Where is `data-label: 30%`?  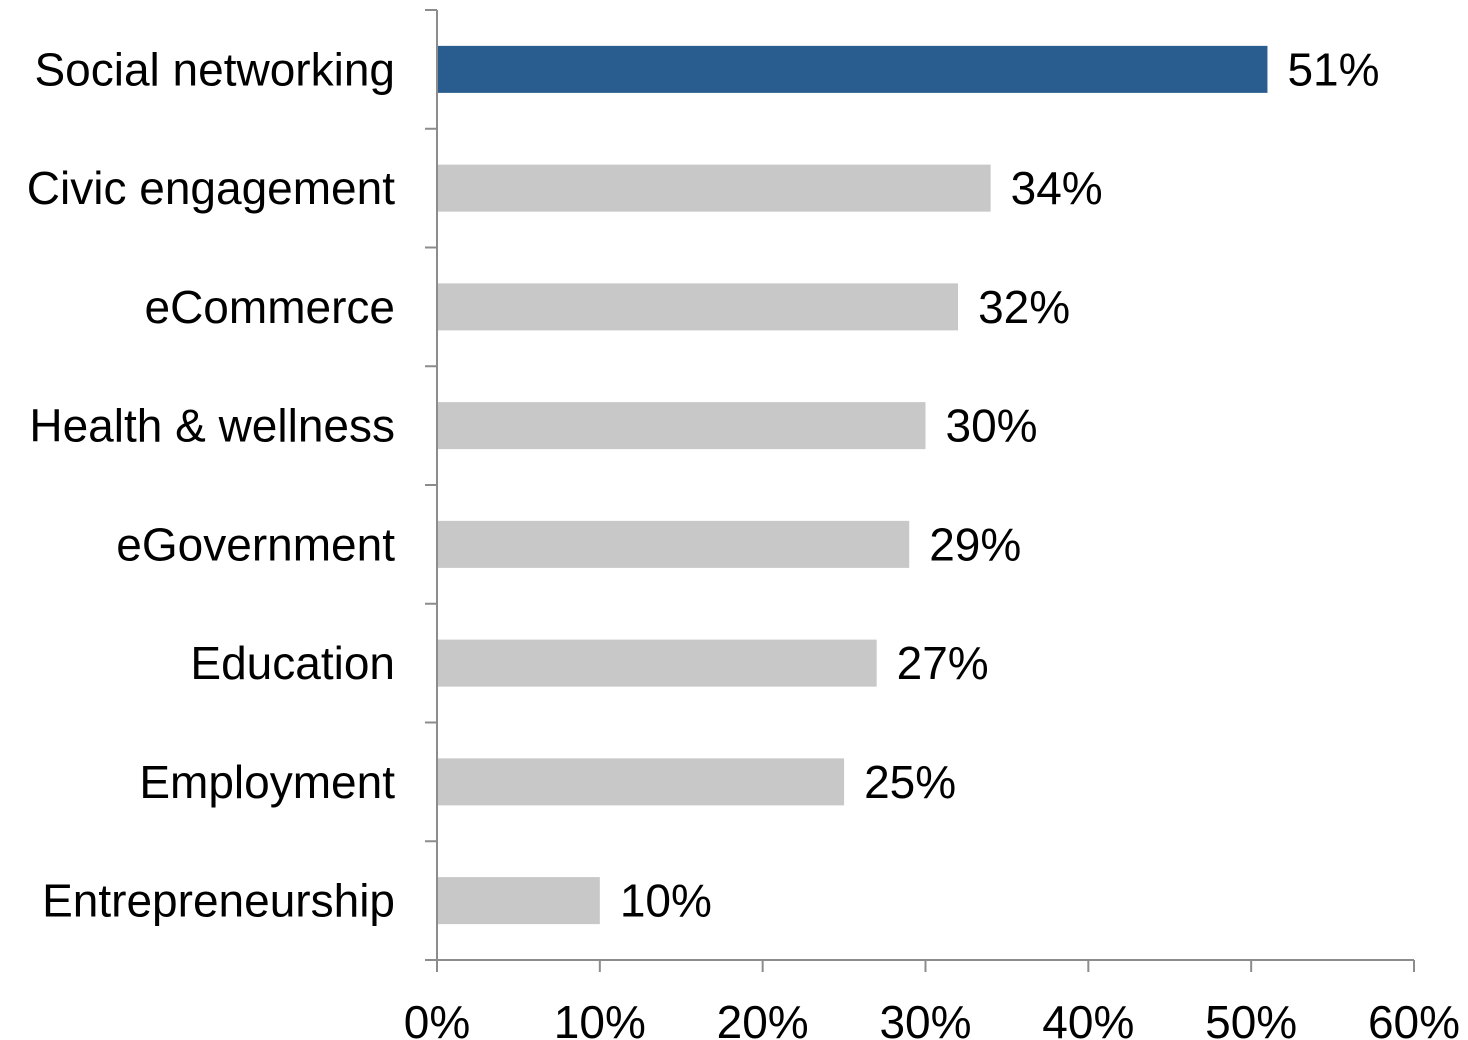
data-label: 30% is located at coordinates (992, 426).